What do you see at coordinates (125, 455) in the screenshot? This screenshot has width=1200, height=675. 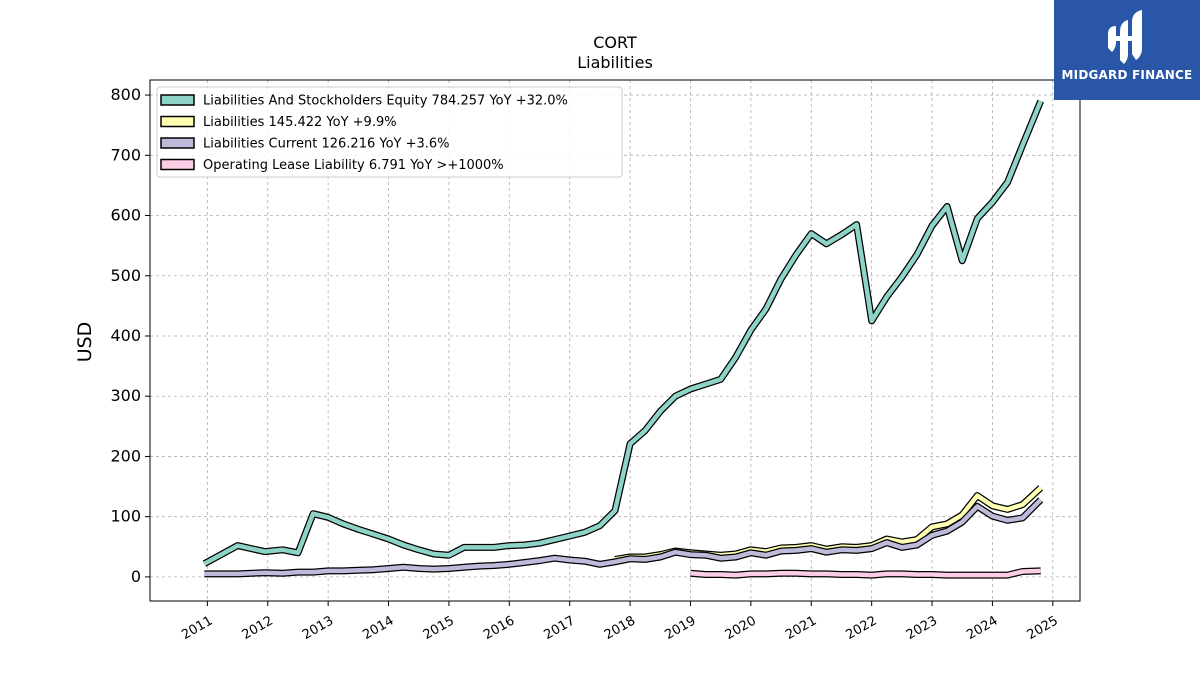 I see `y-tick-label: 200` at bounding box center [125, 455].